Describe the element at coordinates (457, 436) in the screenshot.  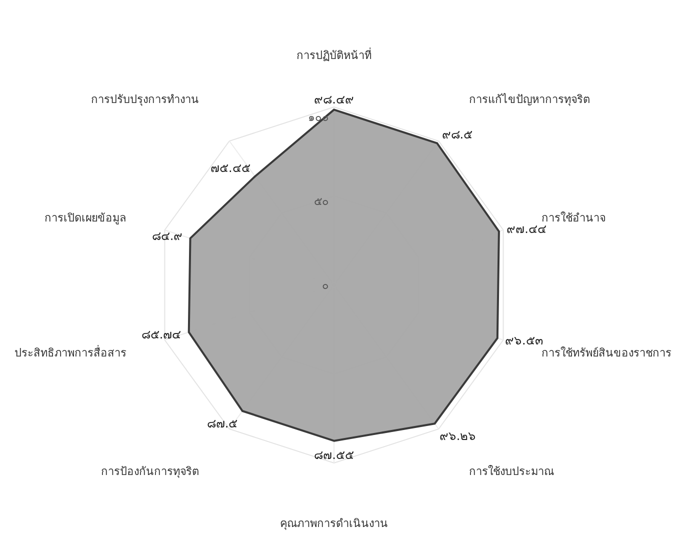
I see `data-label: ๙๖.๒๖` at that location.